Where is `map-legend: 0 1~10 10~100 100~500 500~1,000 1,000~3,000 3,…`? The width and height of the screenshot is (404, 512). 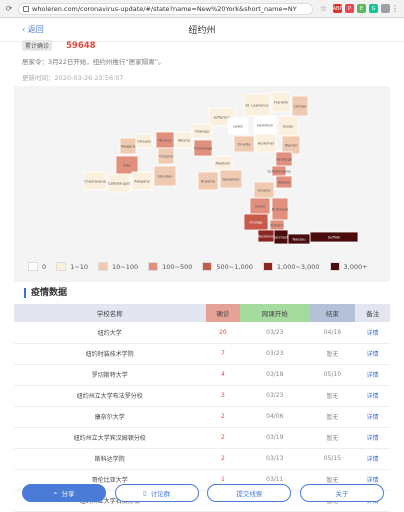
map-legend: 0 1~10 10~100 100~500 500~1,000 1,000~3,000 3,… is located at coordinates (203, 266).